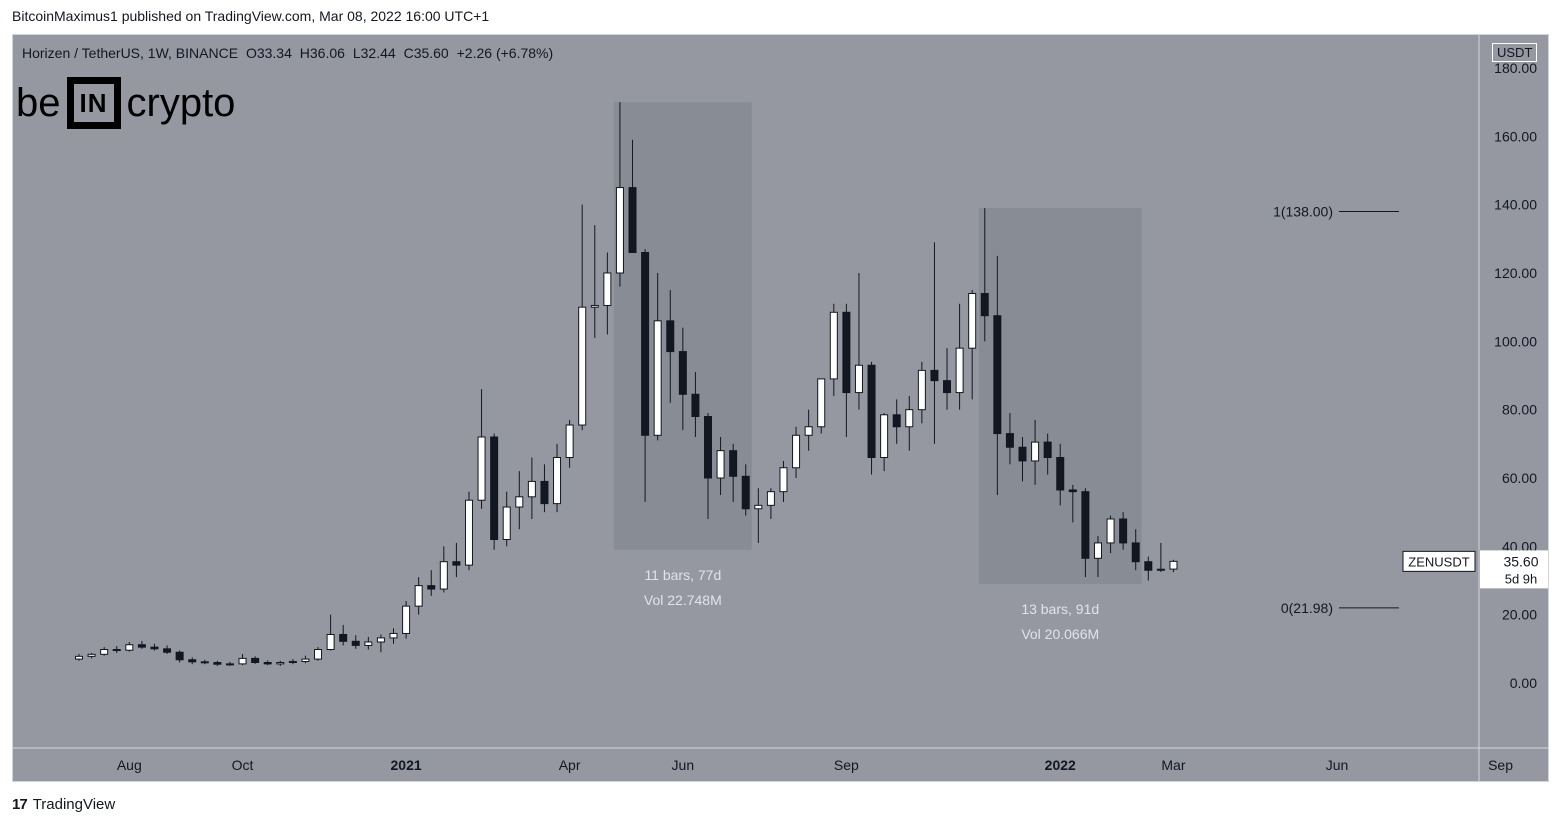  I want to click on x-tick-label: Mar, so click(1173, 765).